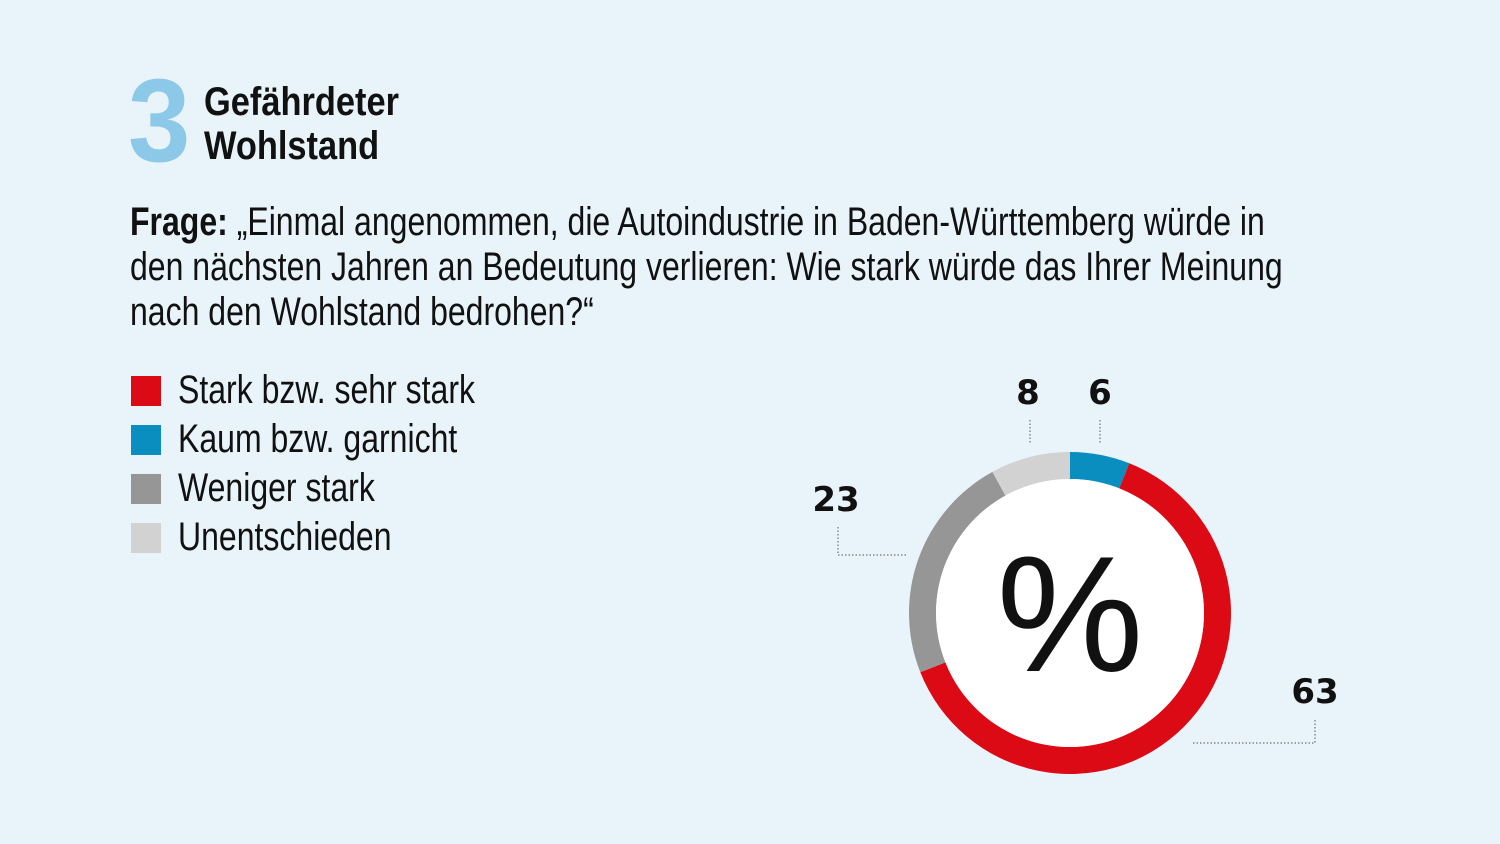 The image size is (1500, 844). I want to click on legend-label: Kaum bzw. garnicht, so click(318, 439).